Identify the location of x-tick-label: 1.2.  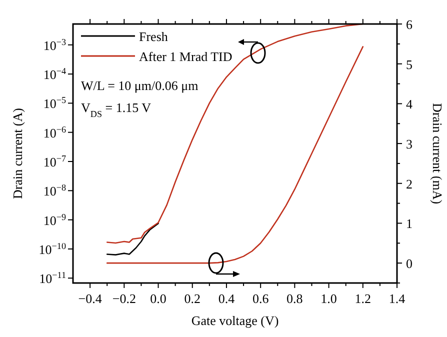
(363, 298).